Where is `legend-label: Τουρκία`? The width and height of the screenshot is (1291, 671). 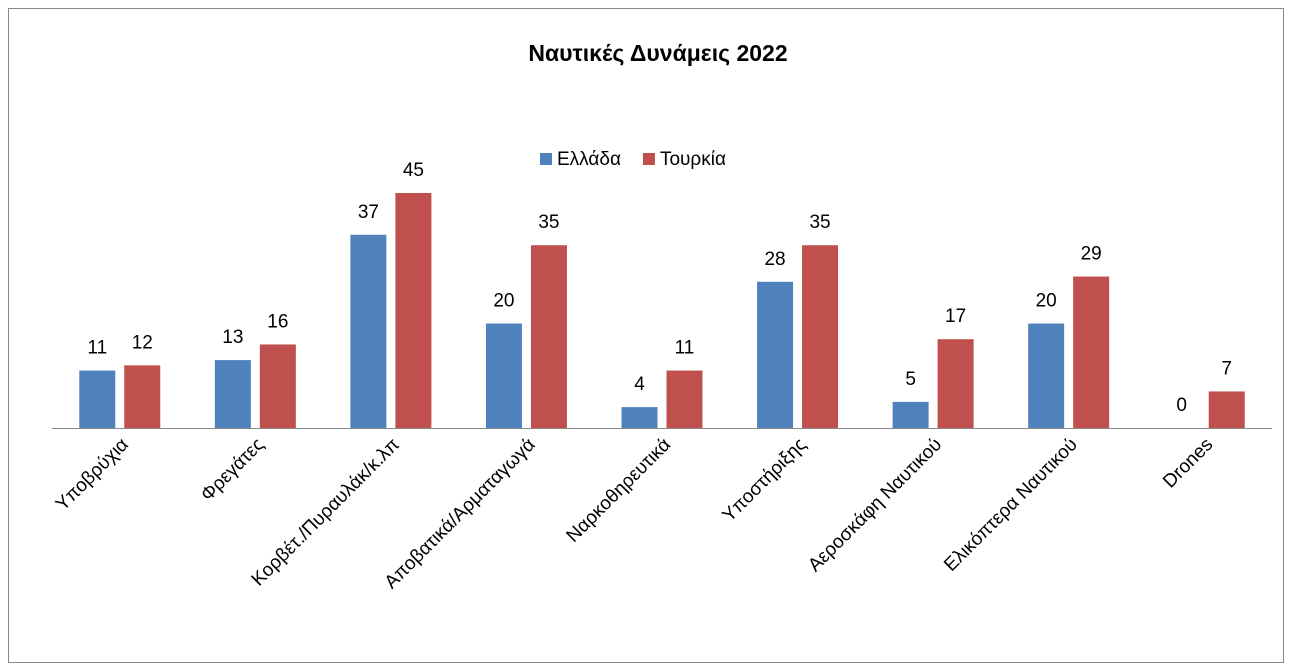
legend-label: Τουρκία is located at coordinates (693, 159).